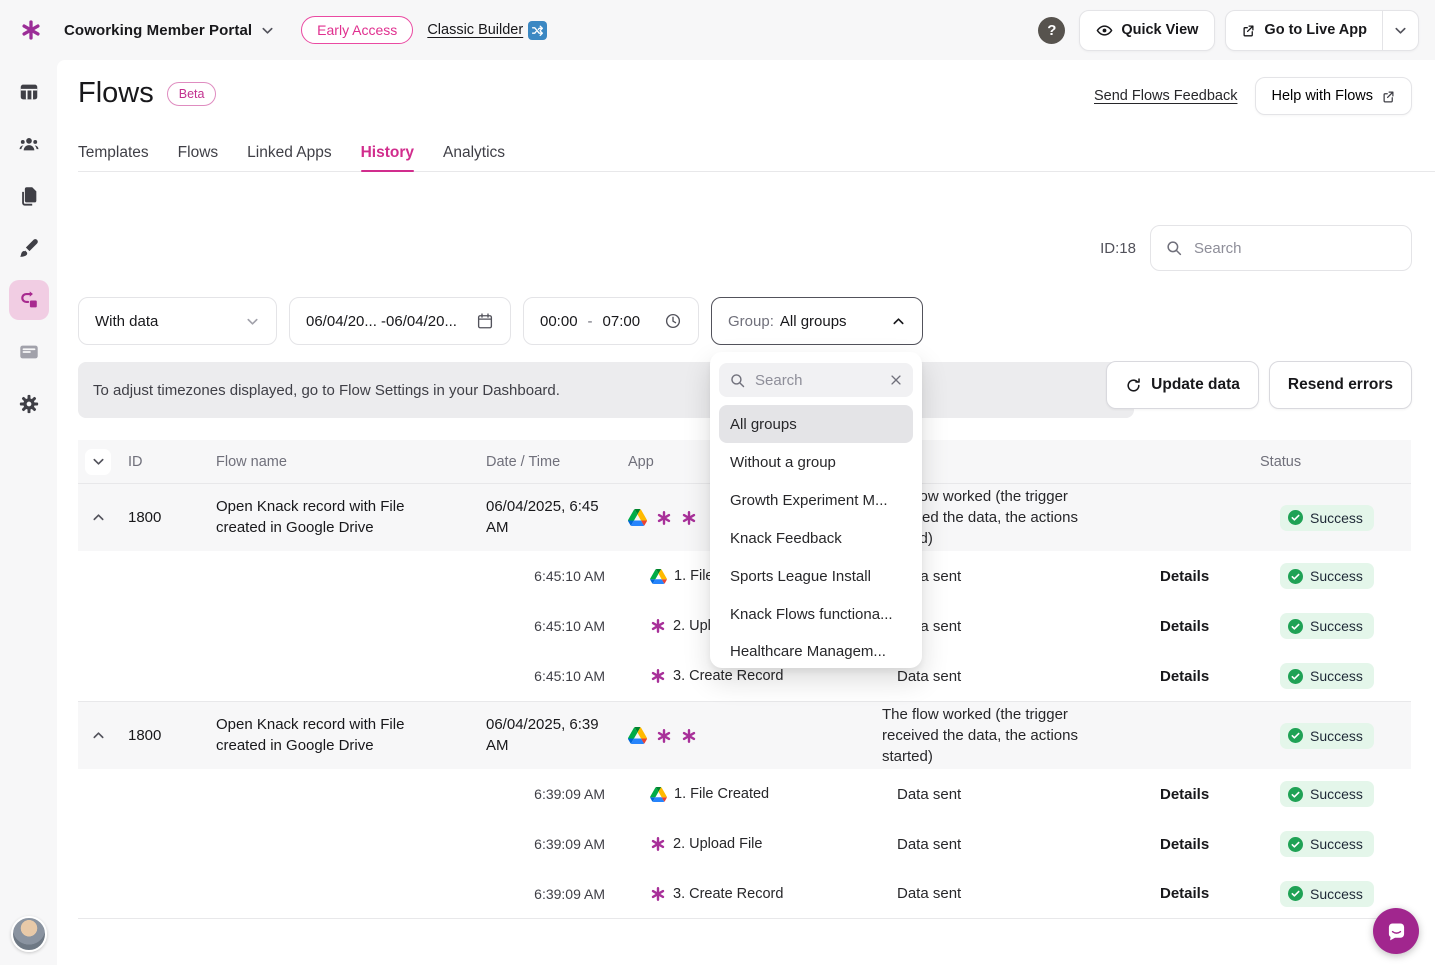 The width and height of the screenshot is (1435, 965). I want to click on history-search, so click(1281, 248).